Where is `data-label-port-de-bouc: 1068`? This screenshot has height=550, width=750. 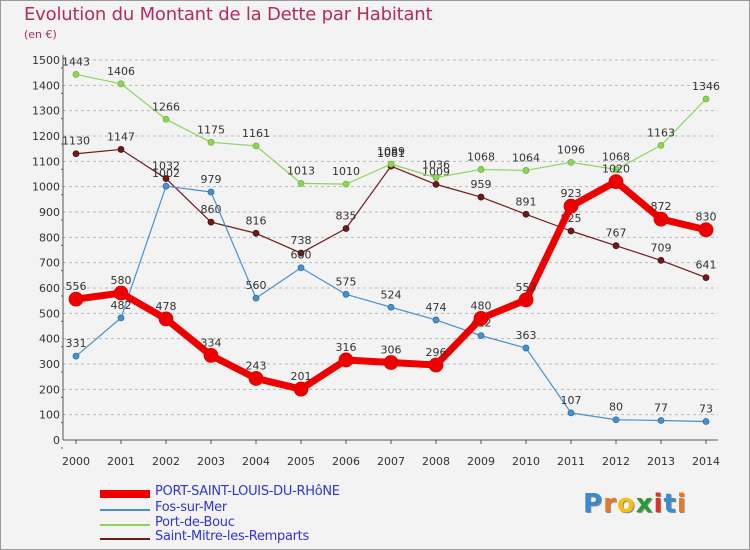
data-label-port-de-bouc: 1068 is located at coordinates (481, 156).